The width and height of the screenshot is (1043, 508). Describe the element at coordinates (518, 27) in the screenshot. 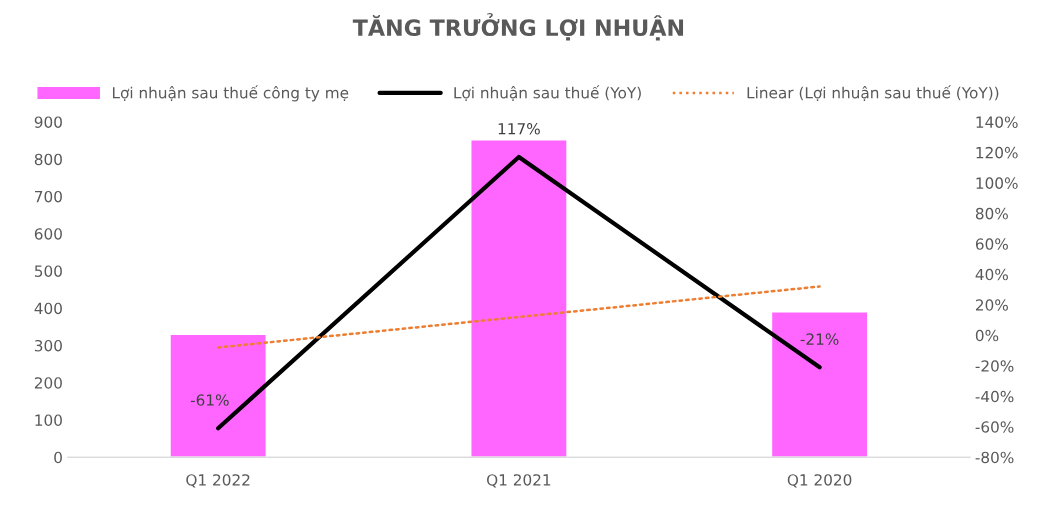

I see `chart-title: TĂNG TRƯỞNG LỢI NHUẬN` at that location.